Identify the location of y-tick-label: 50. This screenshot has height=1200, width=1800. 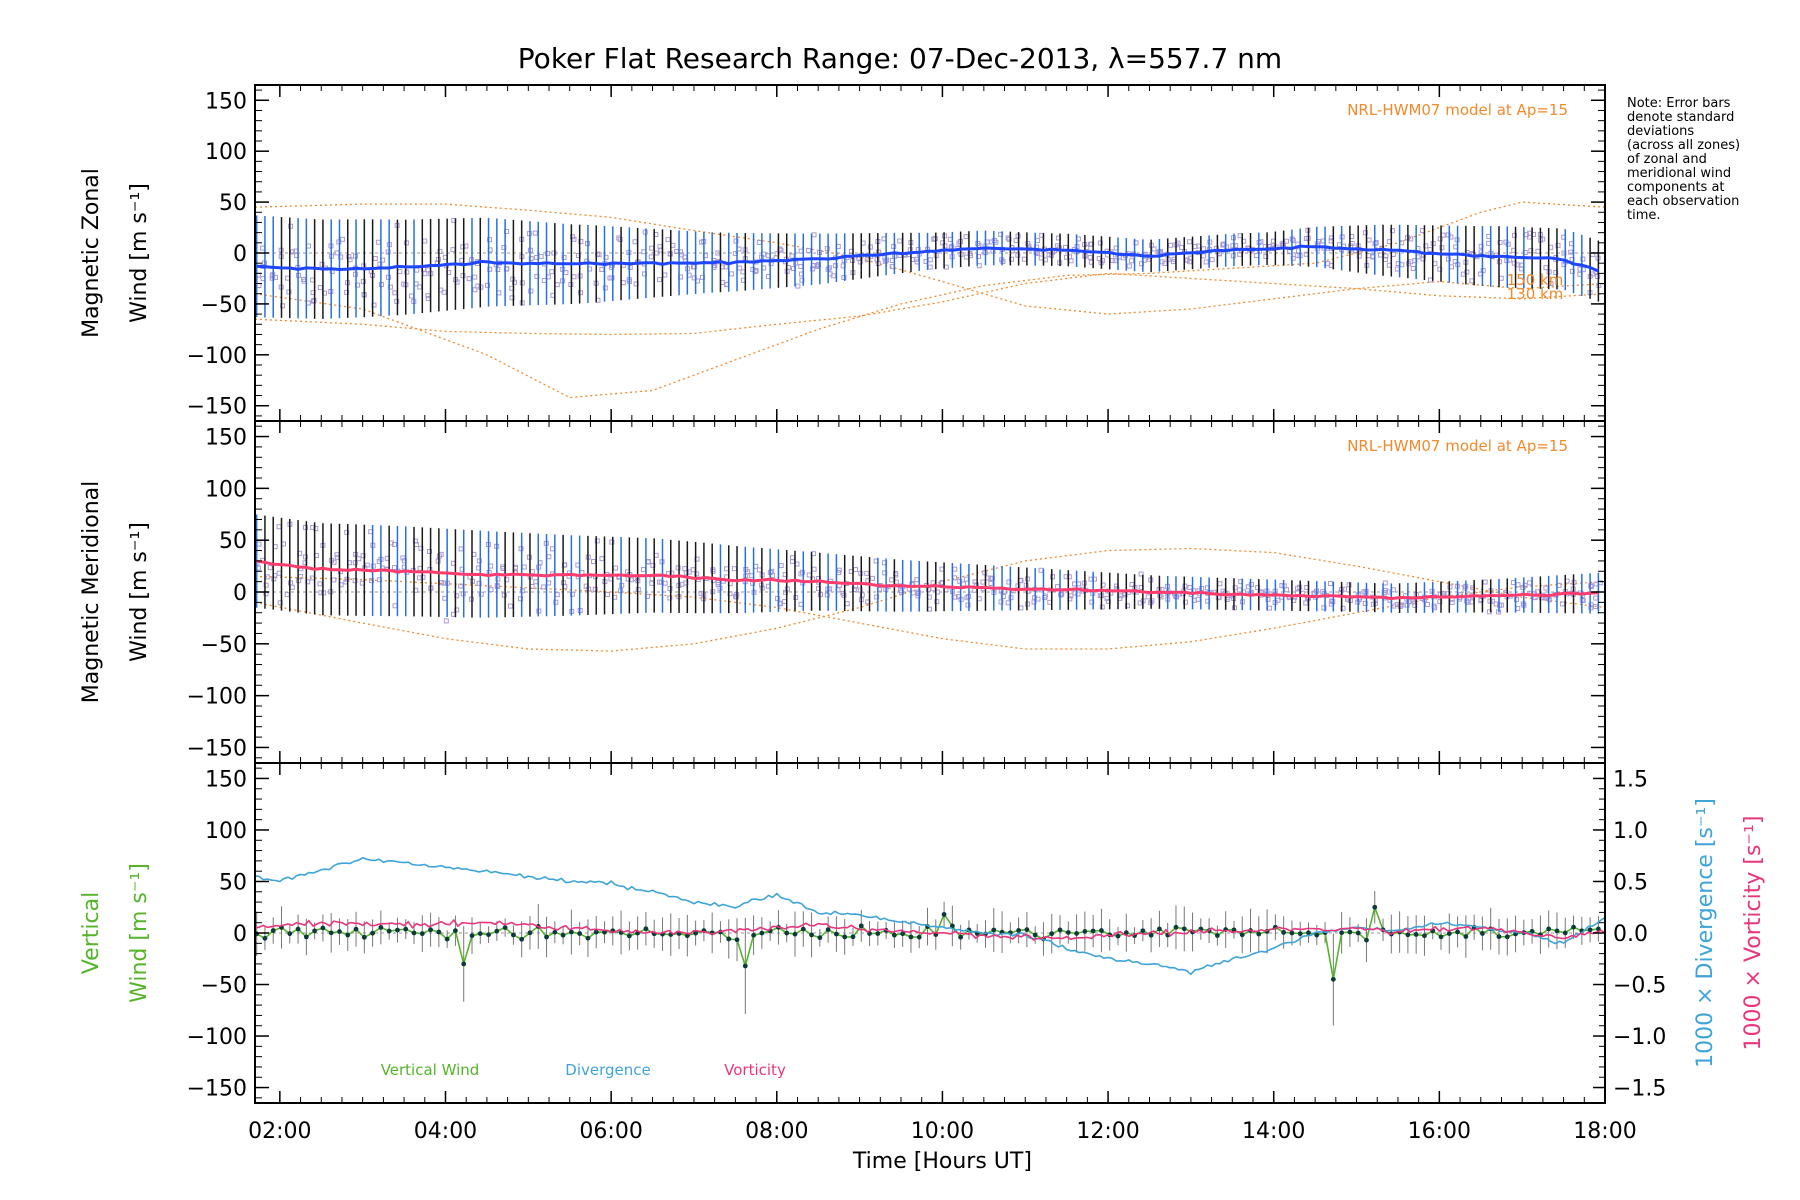
(233, 882).